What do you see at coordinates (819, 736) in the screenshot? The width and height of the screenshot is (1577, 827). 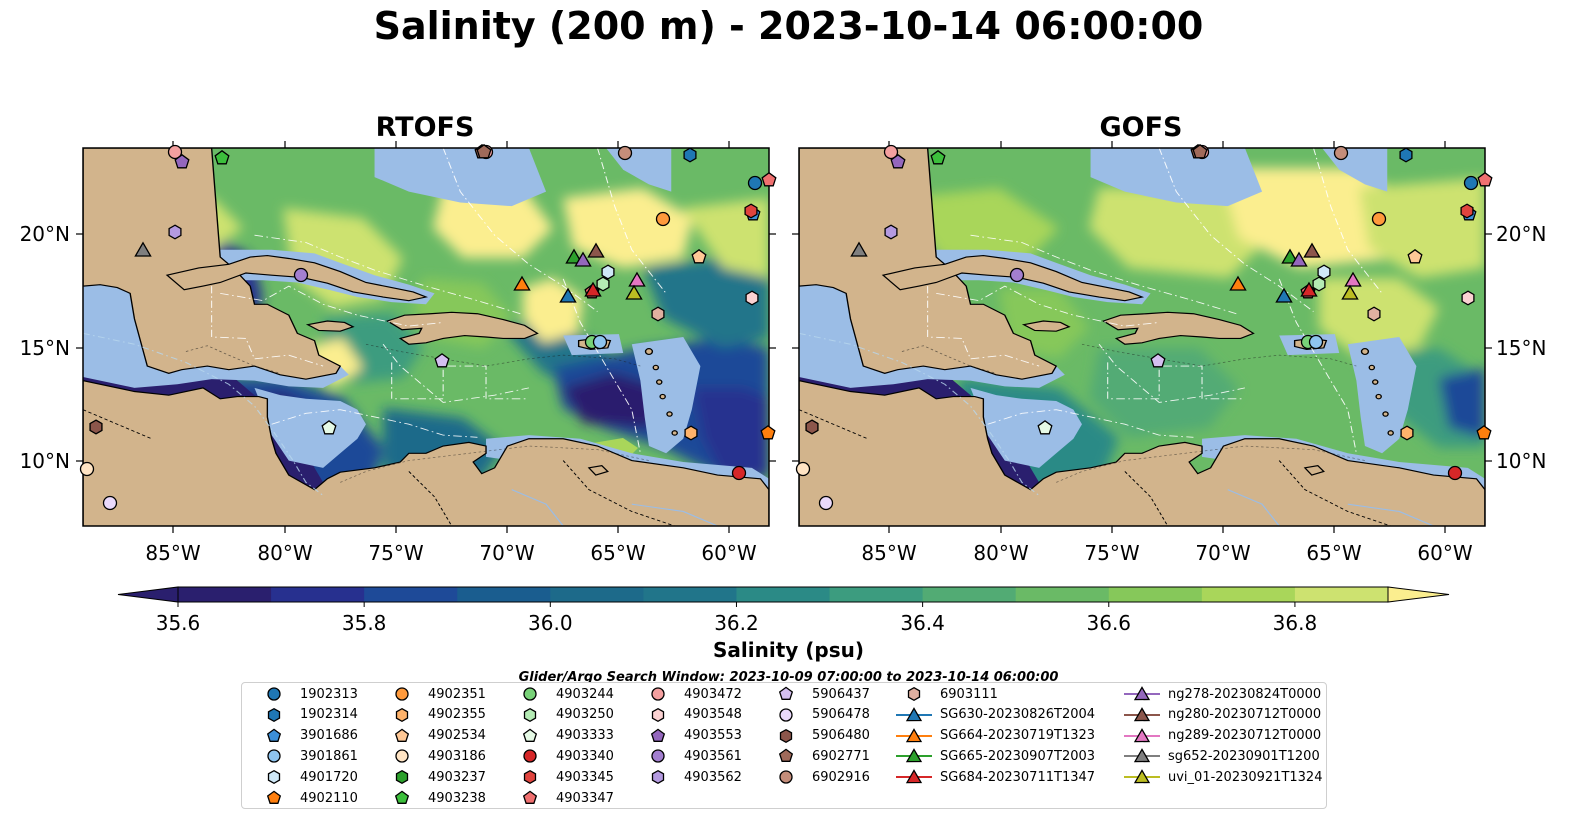 I see `legend-item: 5906480` at bounding box center [819, 736].